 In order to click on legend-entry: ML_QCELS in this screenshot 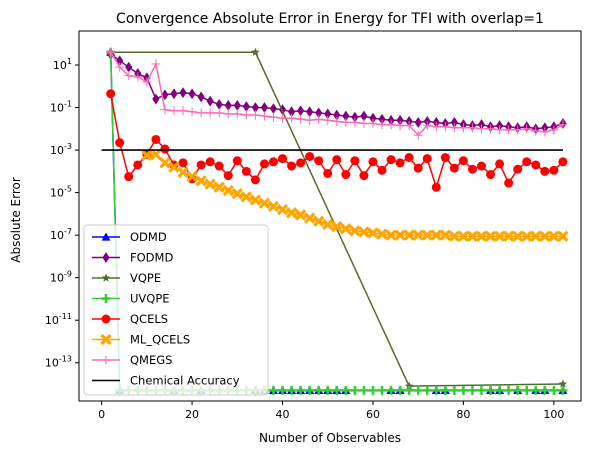, I will do `click(141, 340)`.